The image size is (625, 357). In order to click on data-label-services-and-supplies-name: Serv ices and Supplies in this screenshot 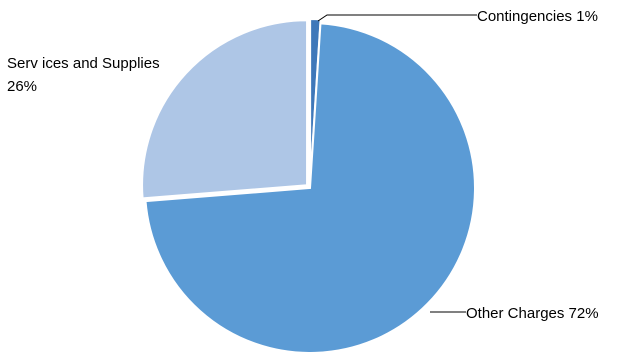, I will do `click(83, 63)`.